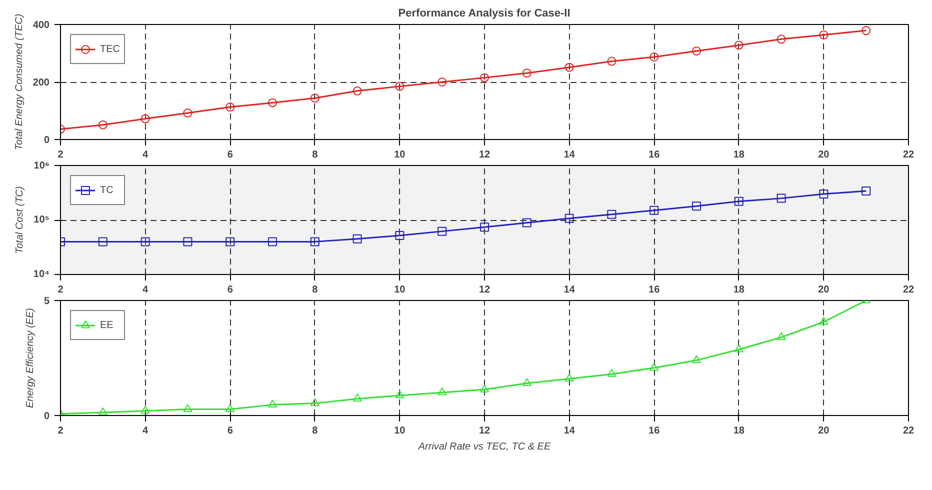 The height and width of the screenshot is (490, 932). Describe the element at coordinates (41, 274) in the screenshot. I see `y-tick-label: 10⁴` at that location.